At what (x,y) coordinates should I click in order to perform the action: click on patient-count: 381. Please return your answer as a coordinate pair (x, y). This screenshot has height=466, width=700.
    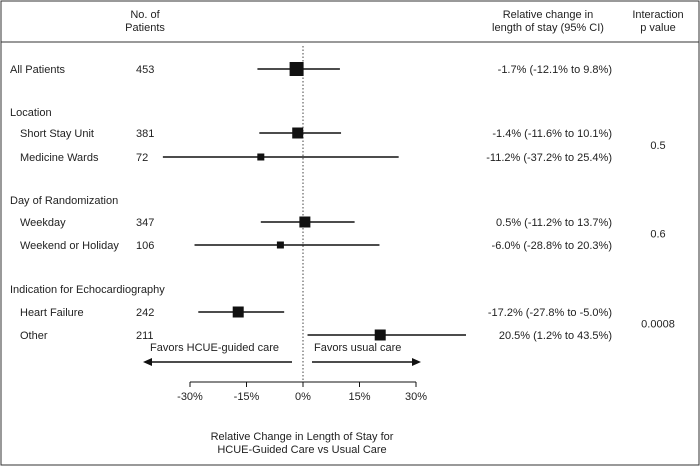
    Looking at the image, I should click on (145, 134).